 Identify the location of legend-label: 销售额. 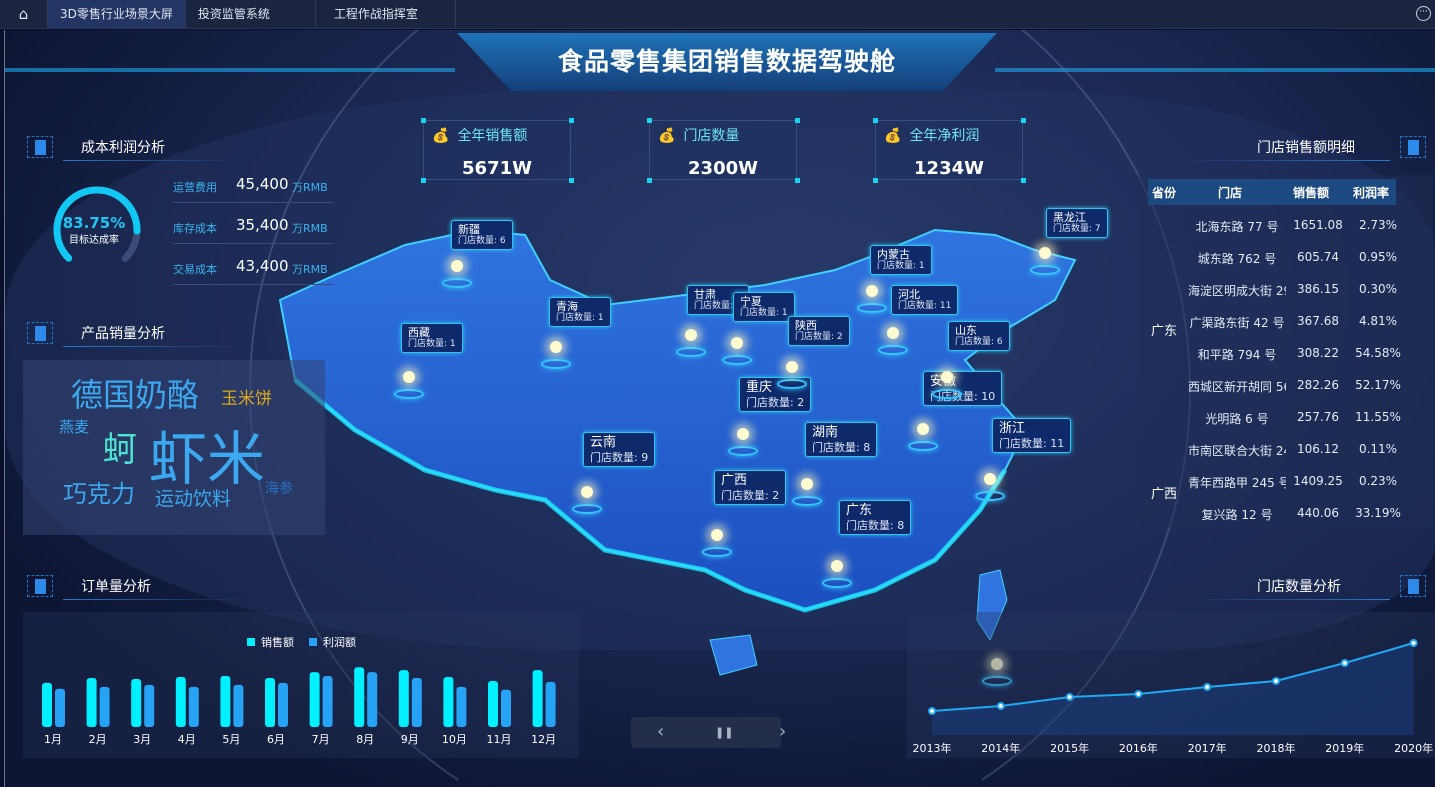
(277, 642).